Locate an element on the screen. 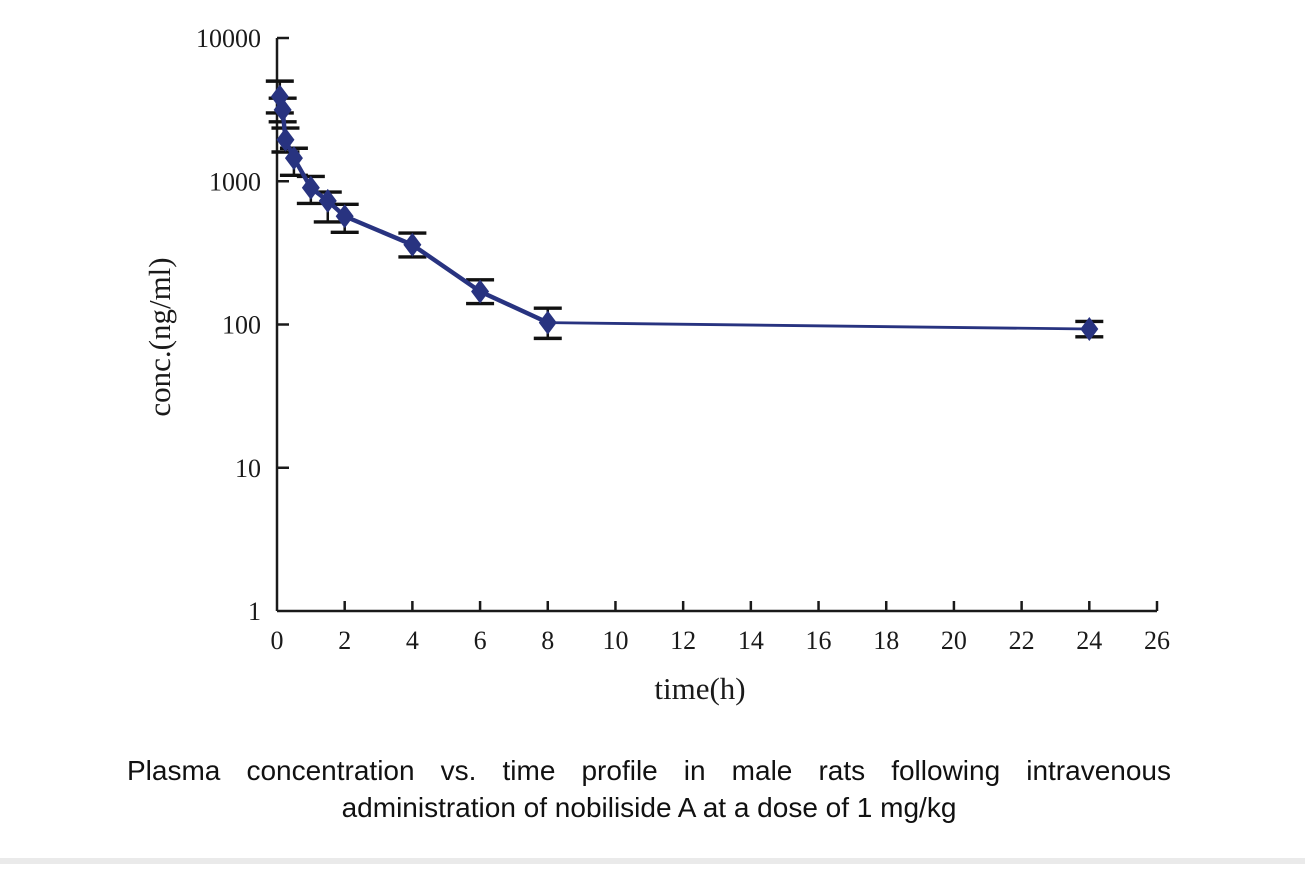 The image size is (1305, 870). series-line-tail is located at coordinates (818, 326).